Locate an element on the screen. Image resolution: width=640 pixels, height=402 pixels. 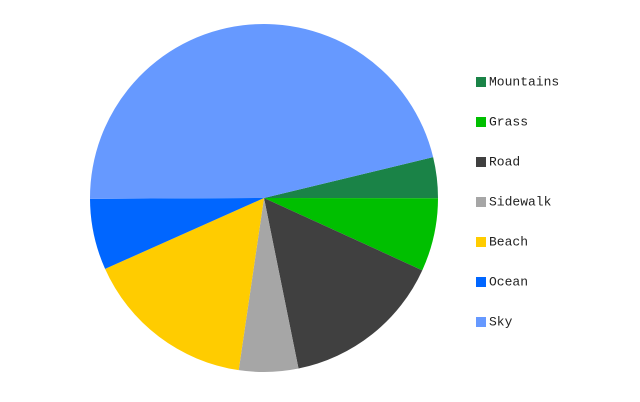
legend-label: Mountains is located at coordinates (524, 81).